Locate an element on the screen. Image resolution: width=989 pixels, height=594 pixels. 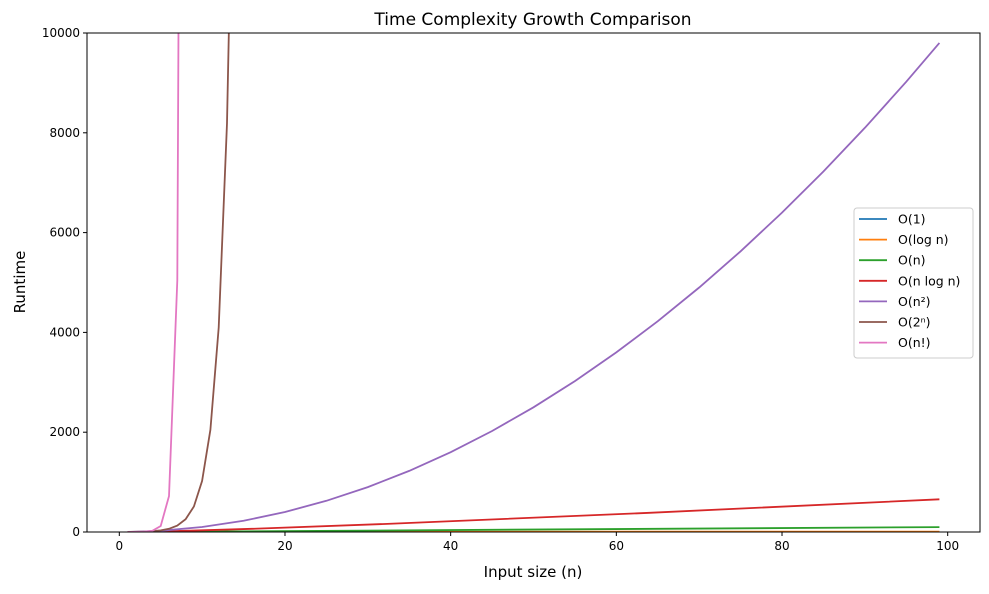
legend-label: O(2ⁿ) is located at coordinates (914, 322).